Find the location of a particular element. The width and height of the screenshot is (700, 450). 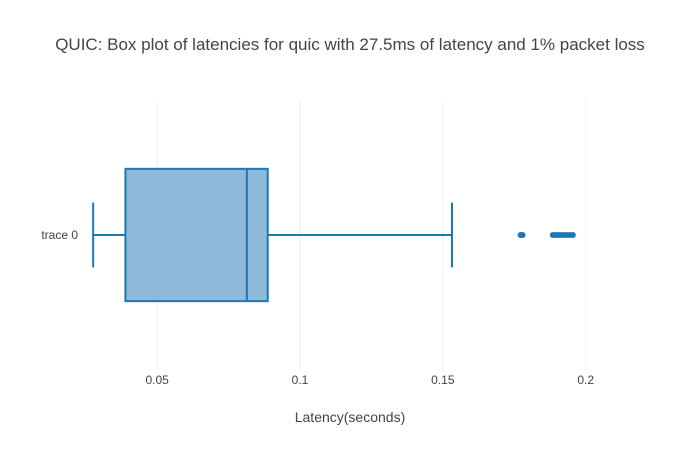

x-tick-labels: 0.05 0.1 0.15 0.2 is located at coordinates (369, 380).